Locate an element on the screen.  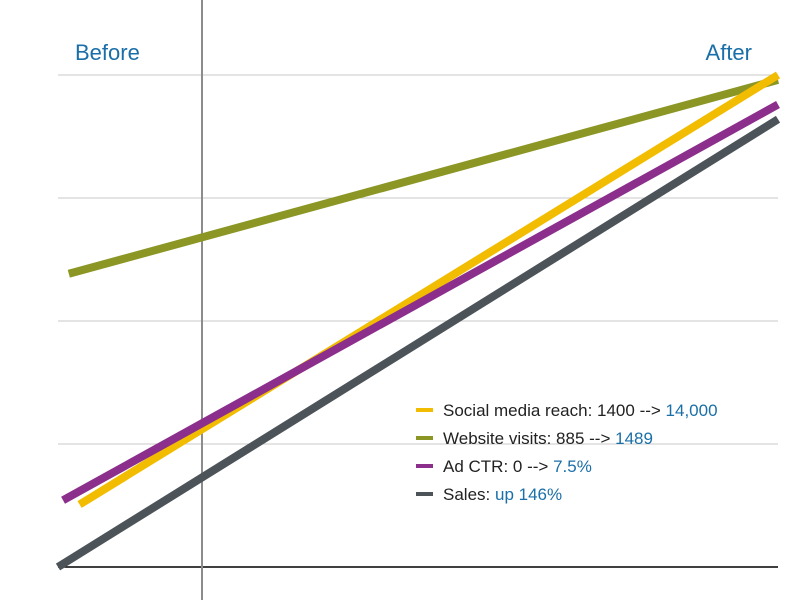
legend-entry-sales: Sales: up 146% is located at coordinates (502, 494).